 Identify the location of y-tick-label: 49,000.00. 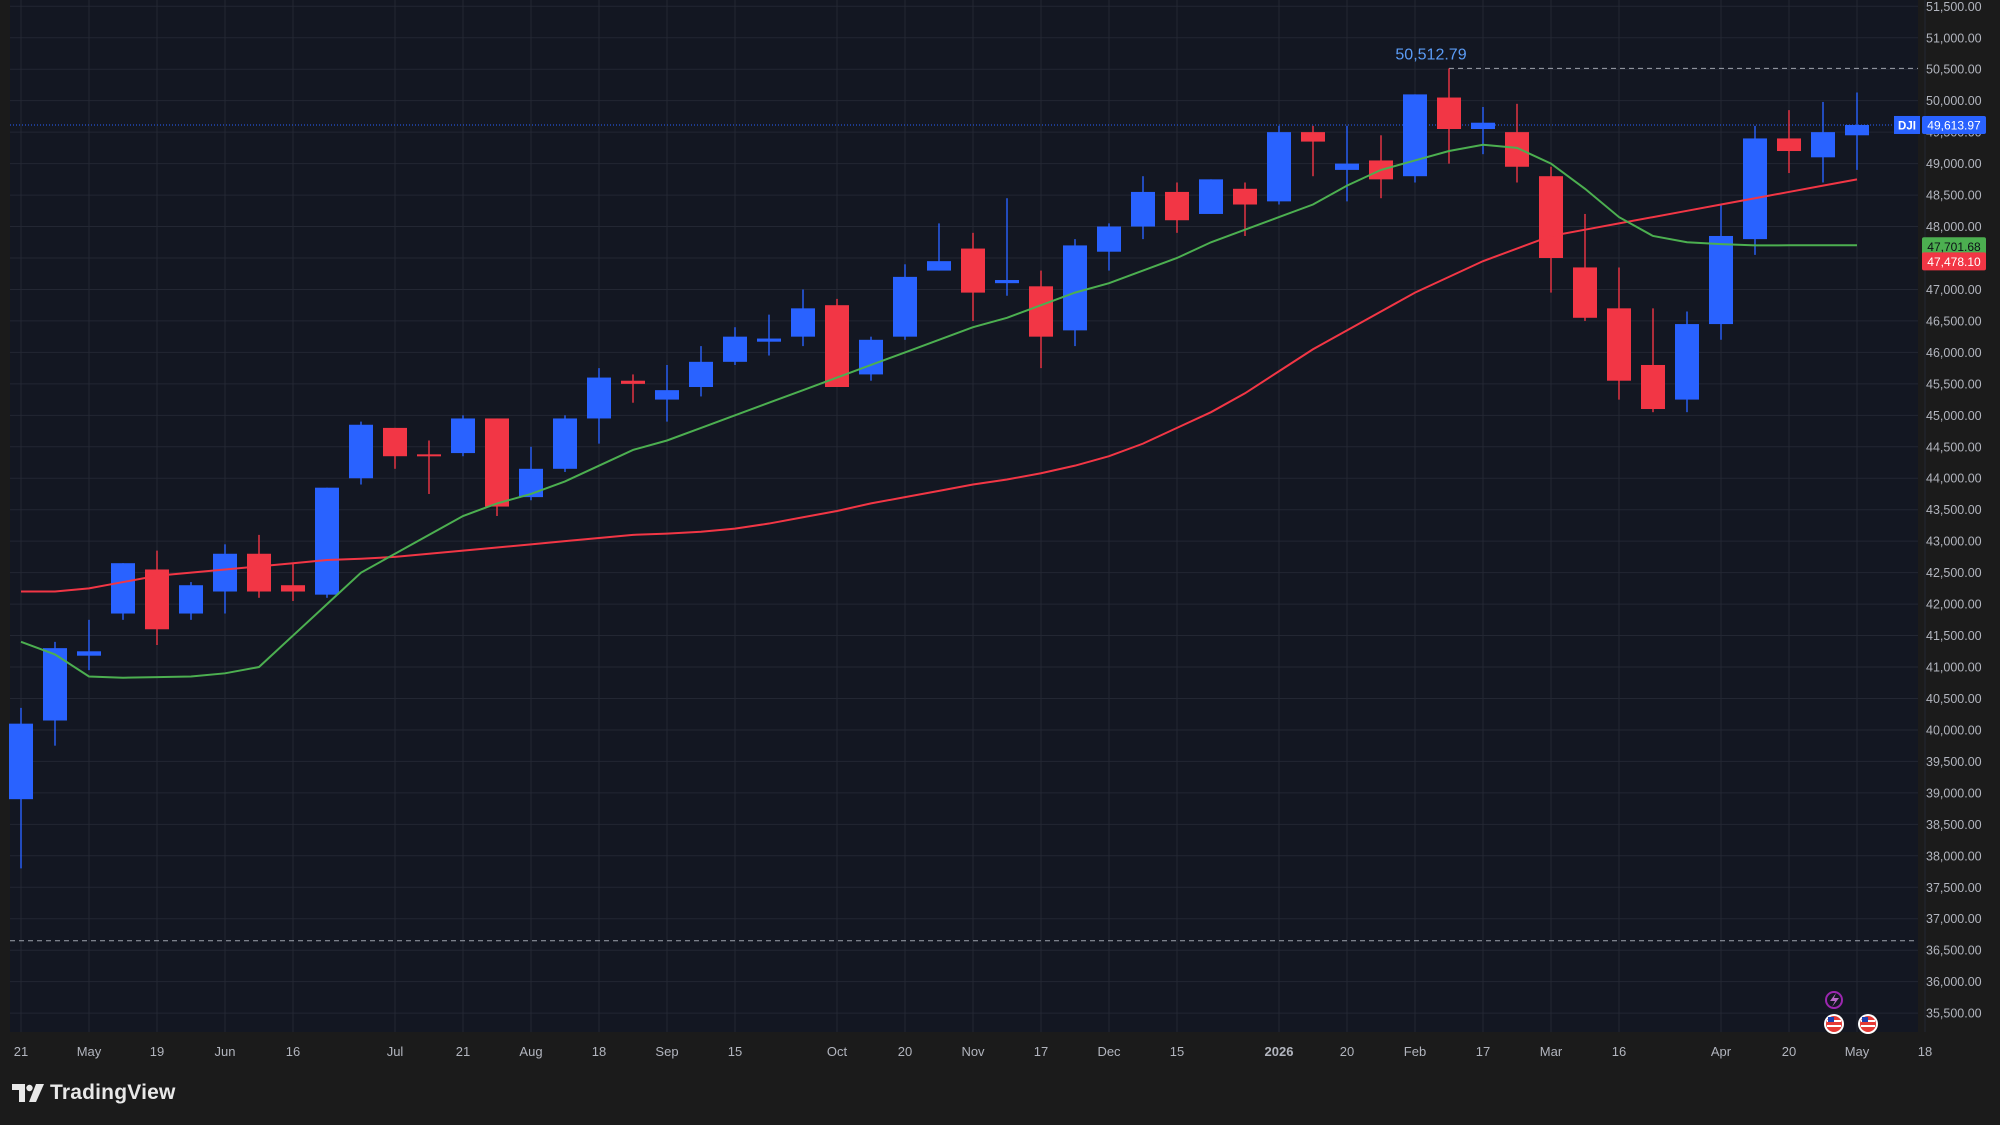
(1954, 164).